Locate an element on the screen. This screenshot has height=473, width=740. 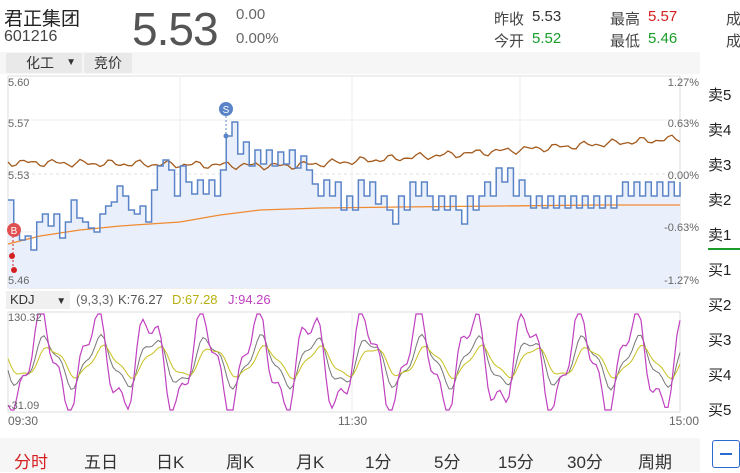
period-tab-bar is located at coordinates (350, 455).